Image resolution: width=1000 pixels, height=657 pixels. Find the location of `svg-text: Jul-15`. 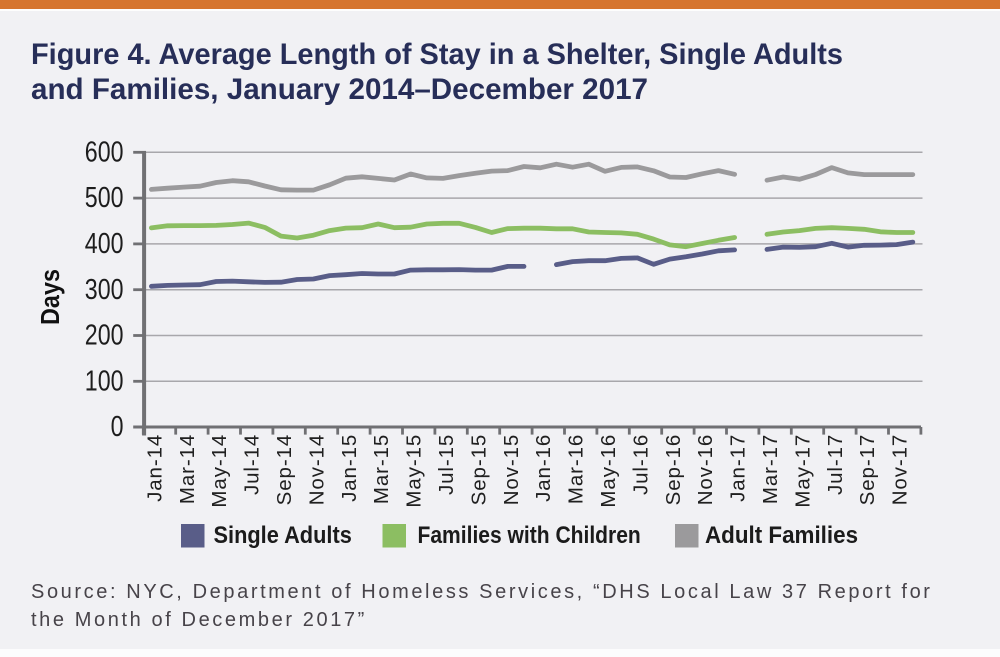

svg-text: Jul-15 is located at coordinates (446, 464).